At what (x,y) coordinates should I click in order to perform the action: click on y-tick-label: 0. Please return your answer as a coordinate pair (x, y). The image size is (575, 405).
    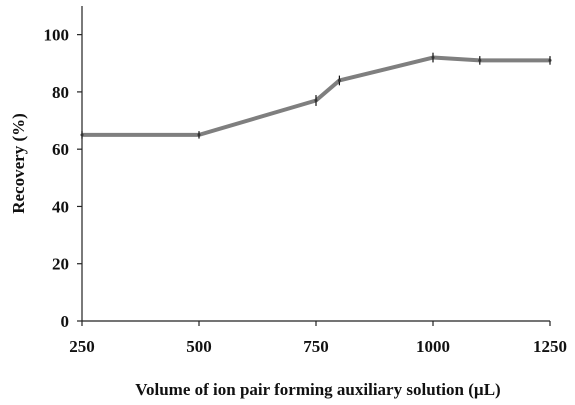
    Looking at the image, I should click on (65, 321).